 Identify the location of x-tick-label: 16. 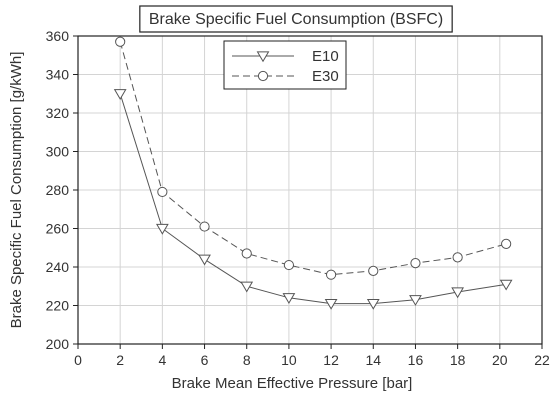
(416, 360).